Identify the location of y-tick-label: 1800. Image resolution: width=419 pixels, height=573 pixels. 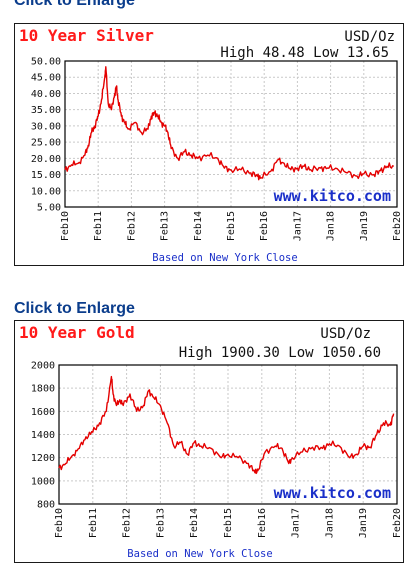
(43, 389).